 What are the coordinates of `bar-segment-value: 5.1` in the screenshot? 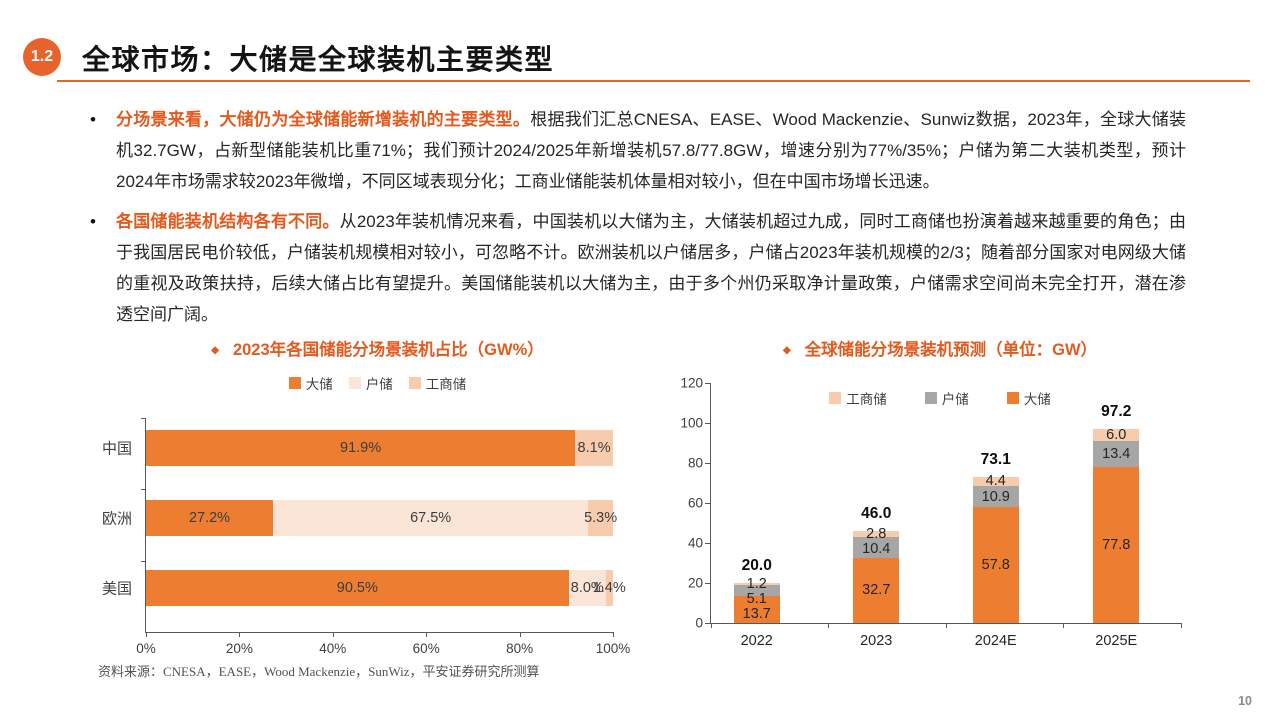 It's located at (756, 599).